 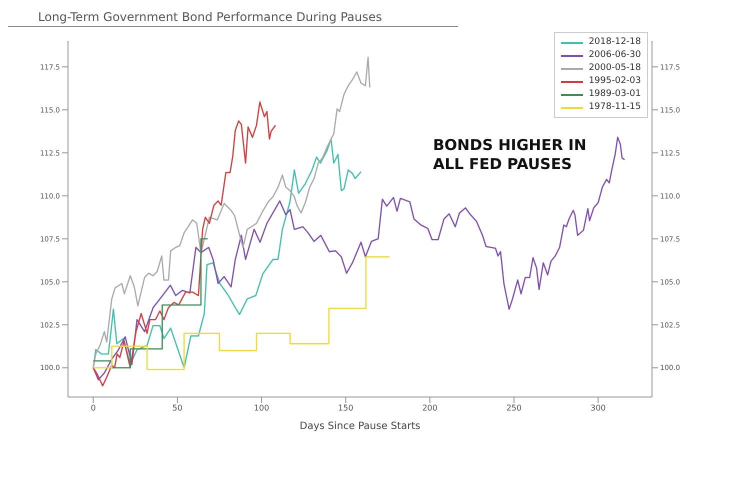 I want to click on legend-label: 2000-05-18, so click(x=614, y=68).